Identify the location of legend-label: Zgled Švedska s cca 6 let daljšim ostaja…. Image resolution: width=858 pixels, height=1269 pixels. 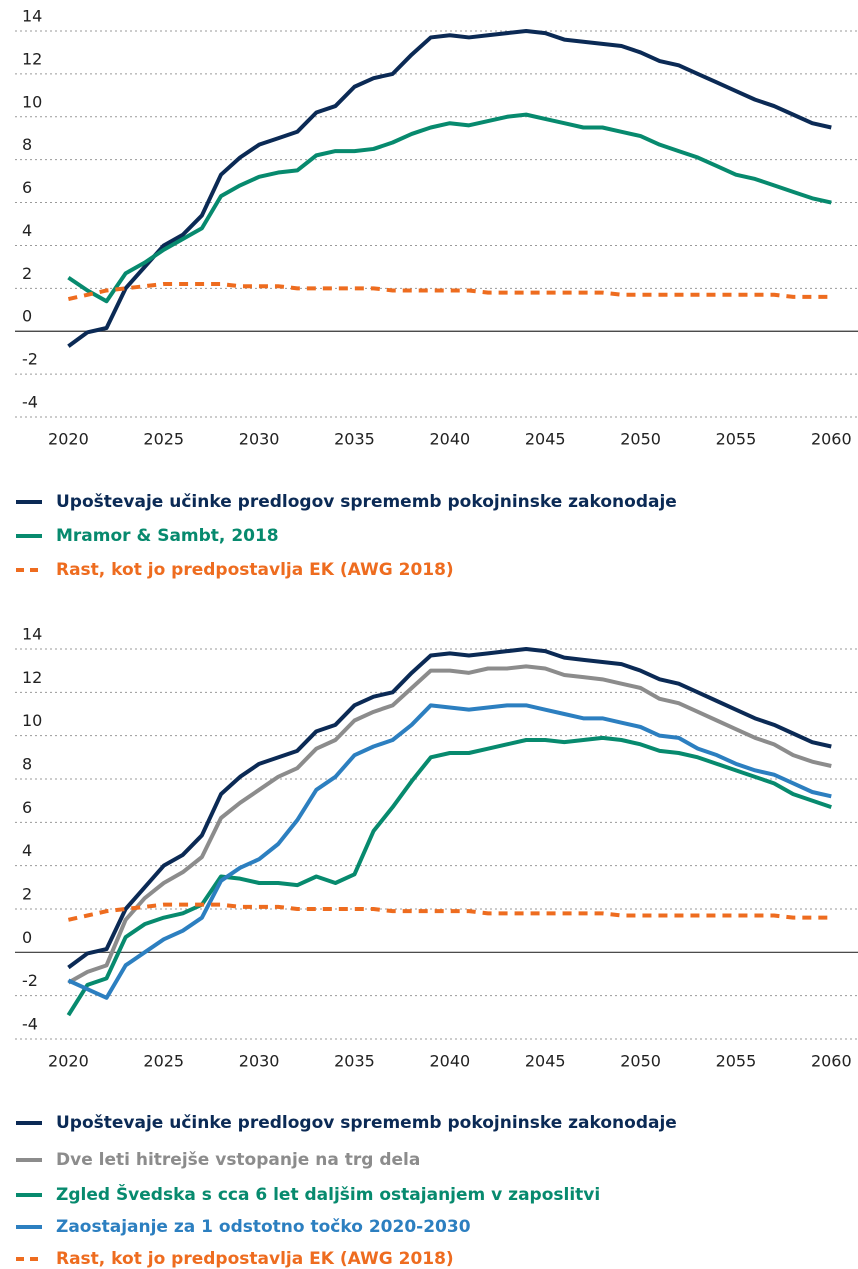
(328, 1194).